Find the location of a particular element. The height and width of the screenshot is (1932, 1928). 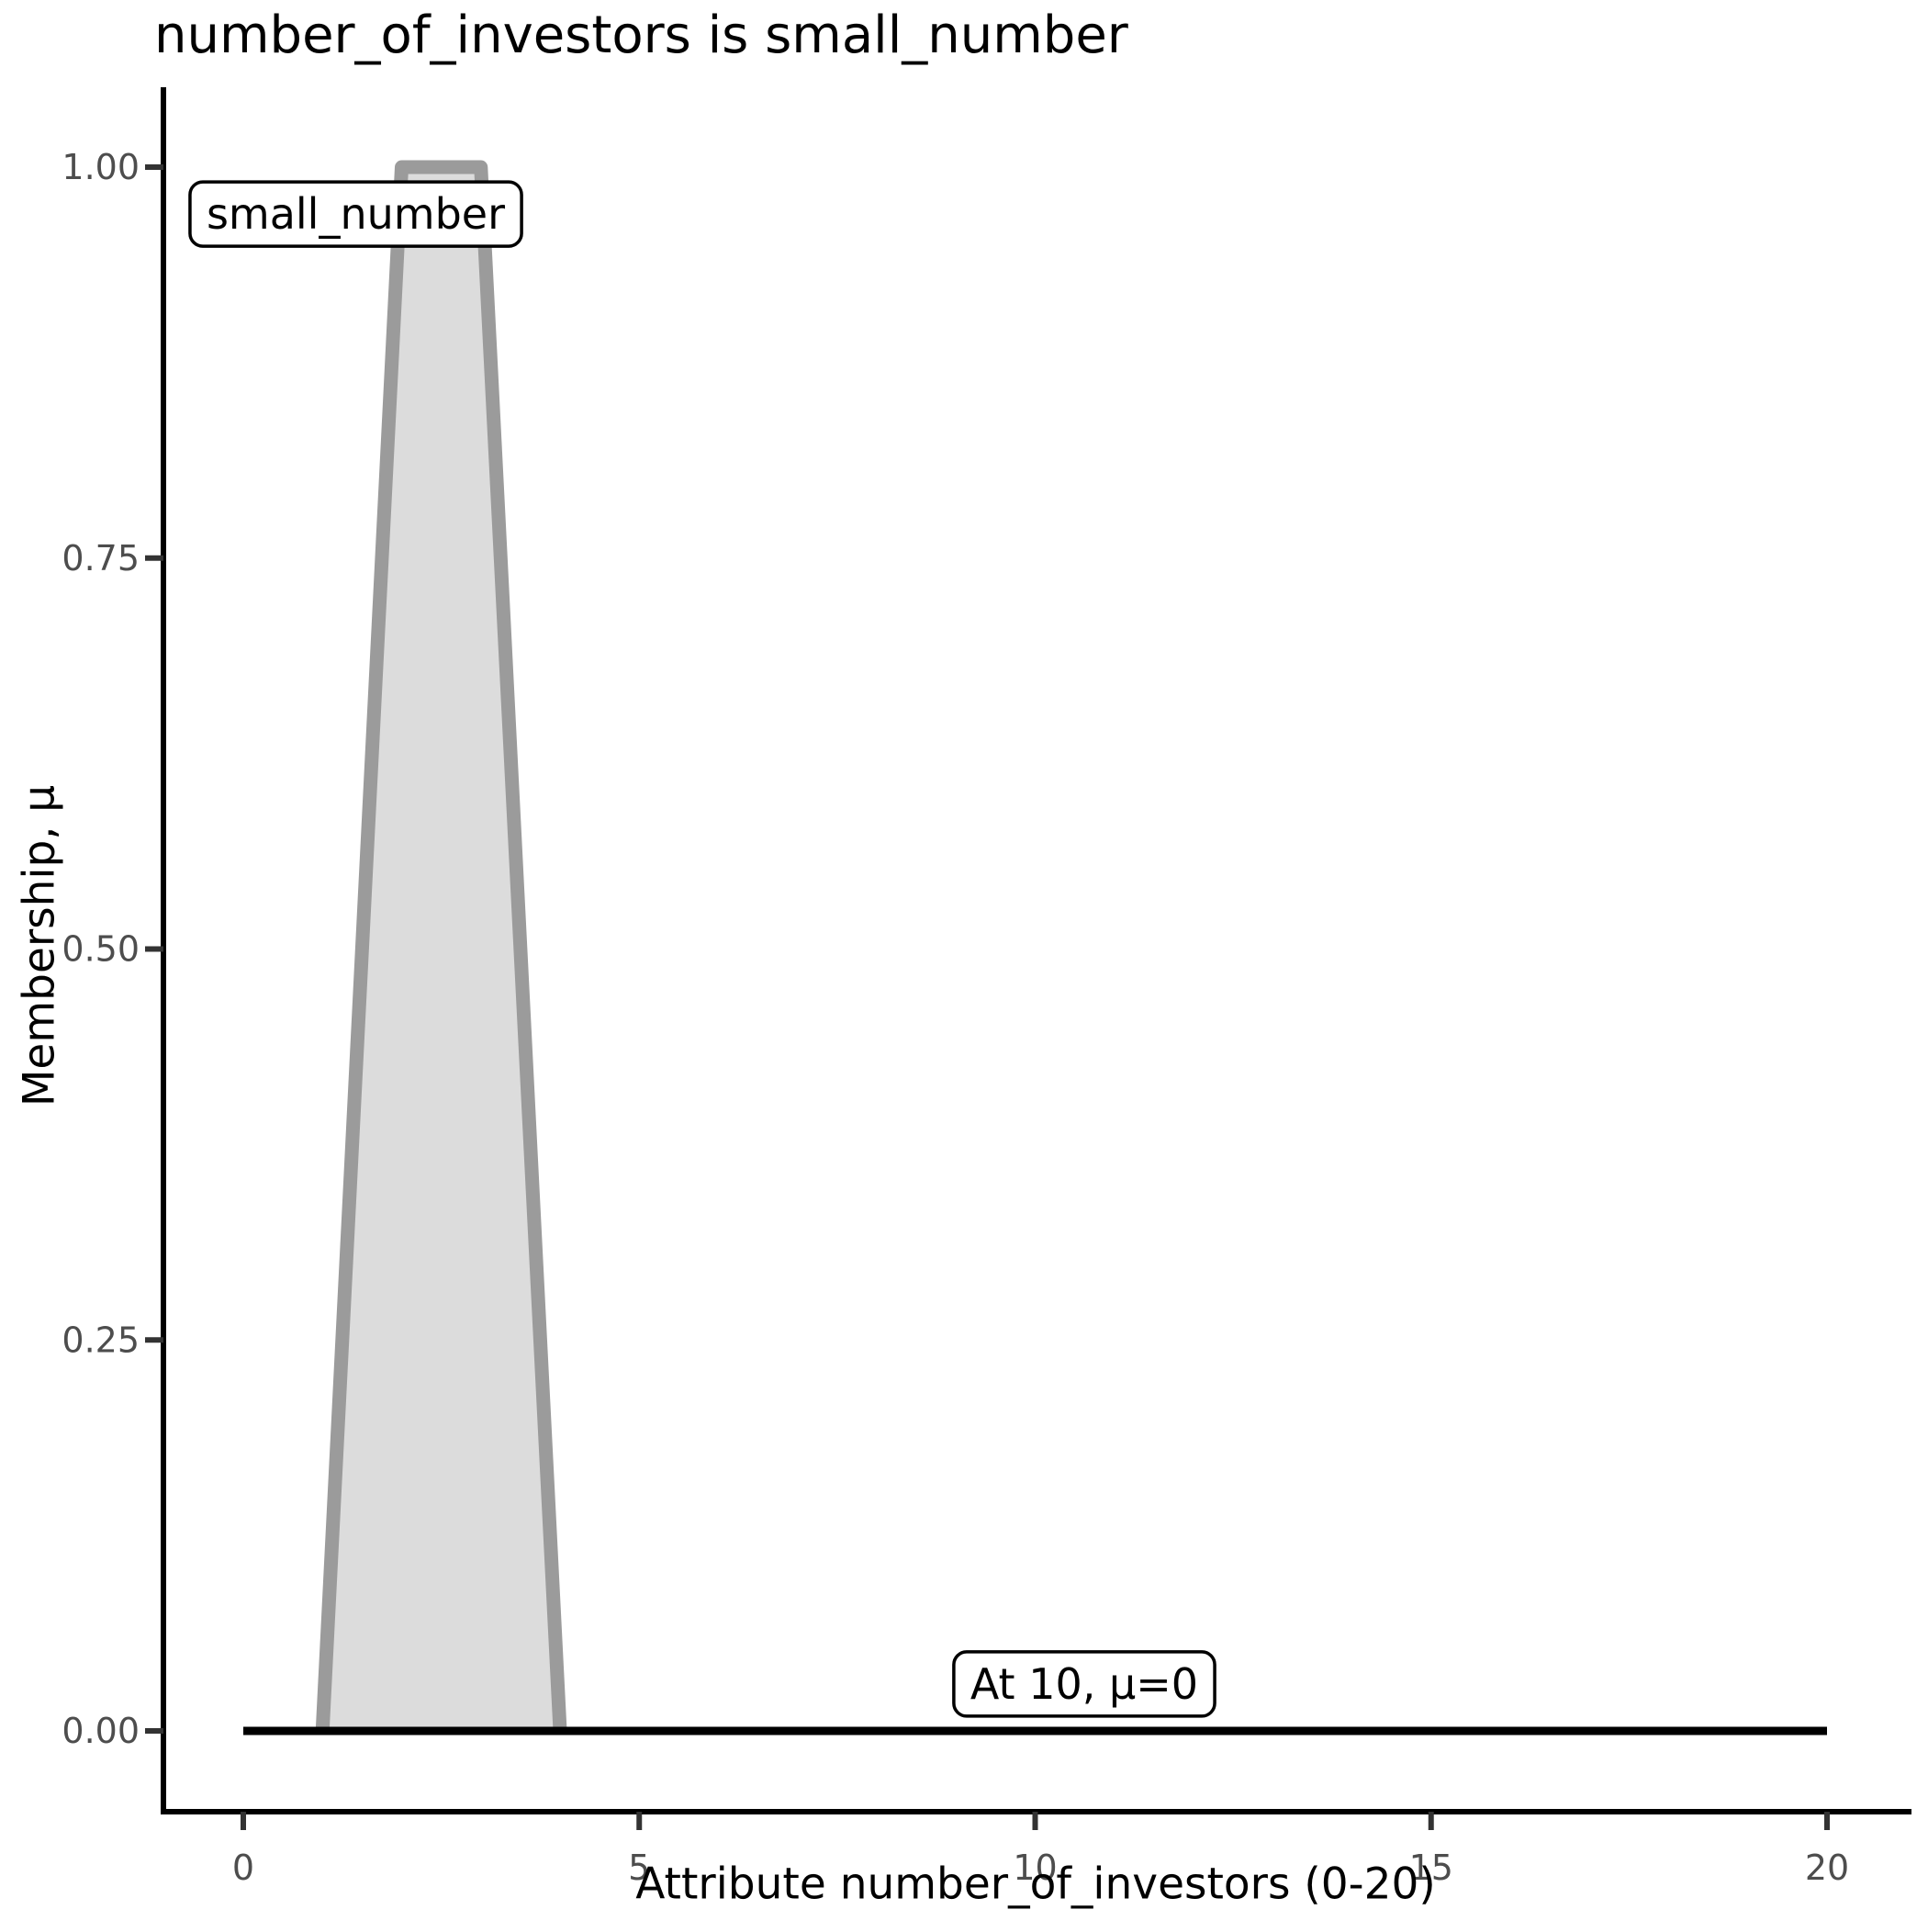

x-tick-label: 0 is located at coordinates (243, 1868).